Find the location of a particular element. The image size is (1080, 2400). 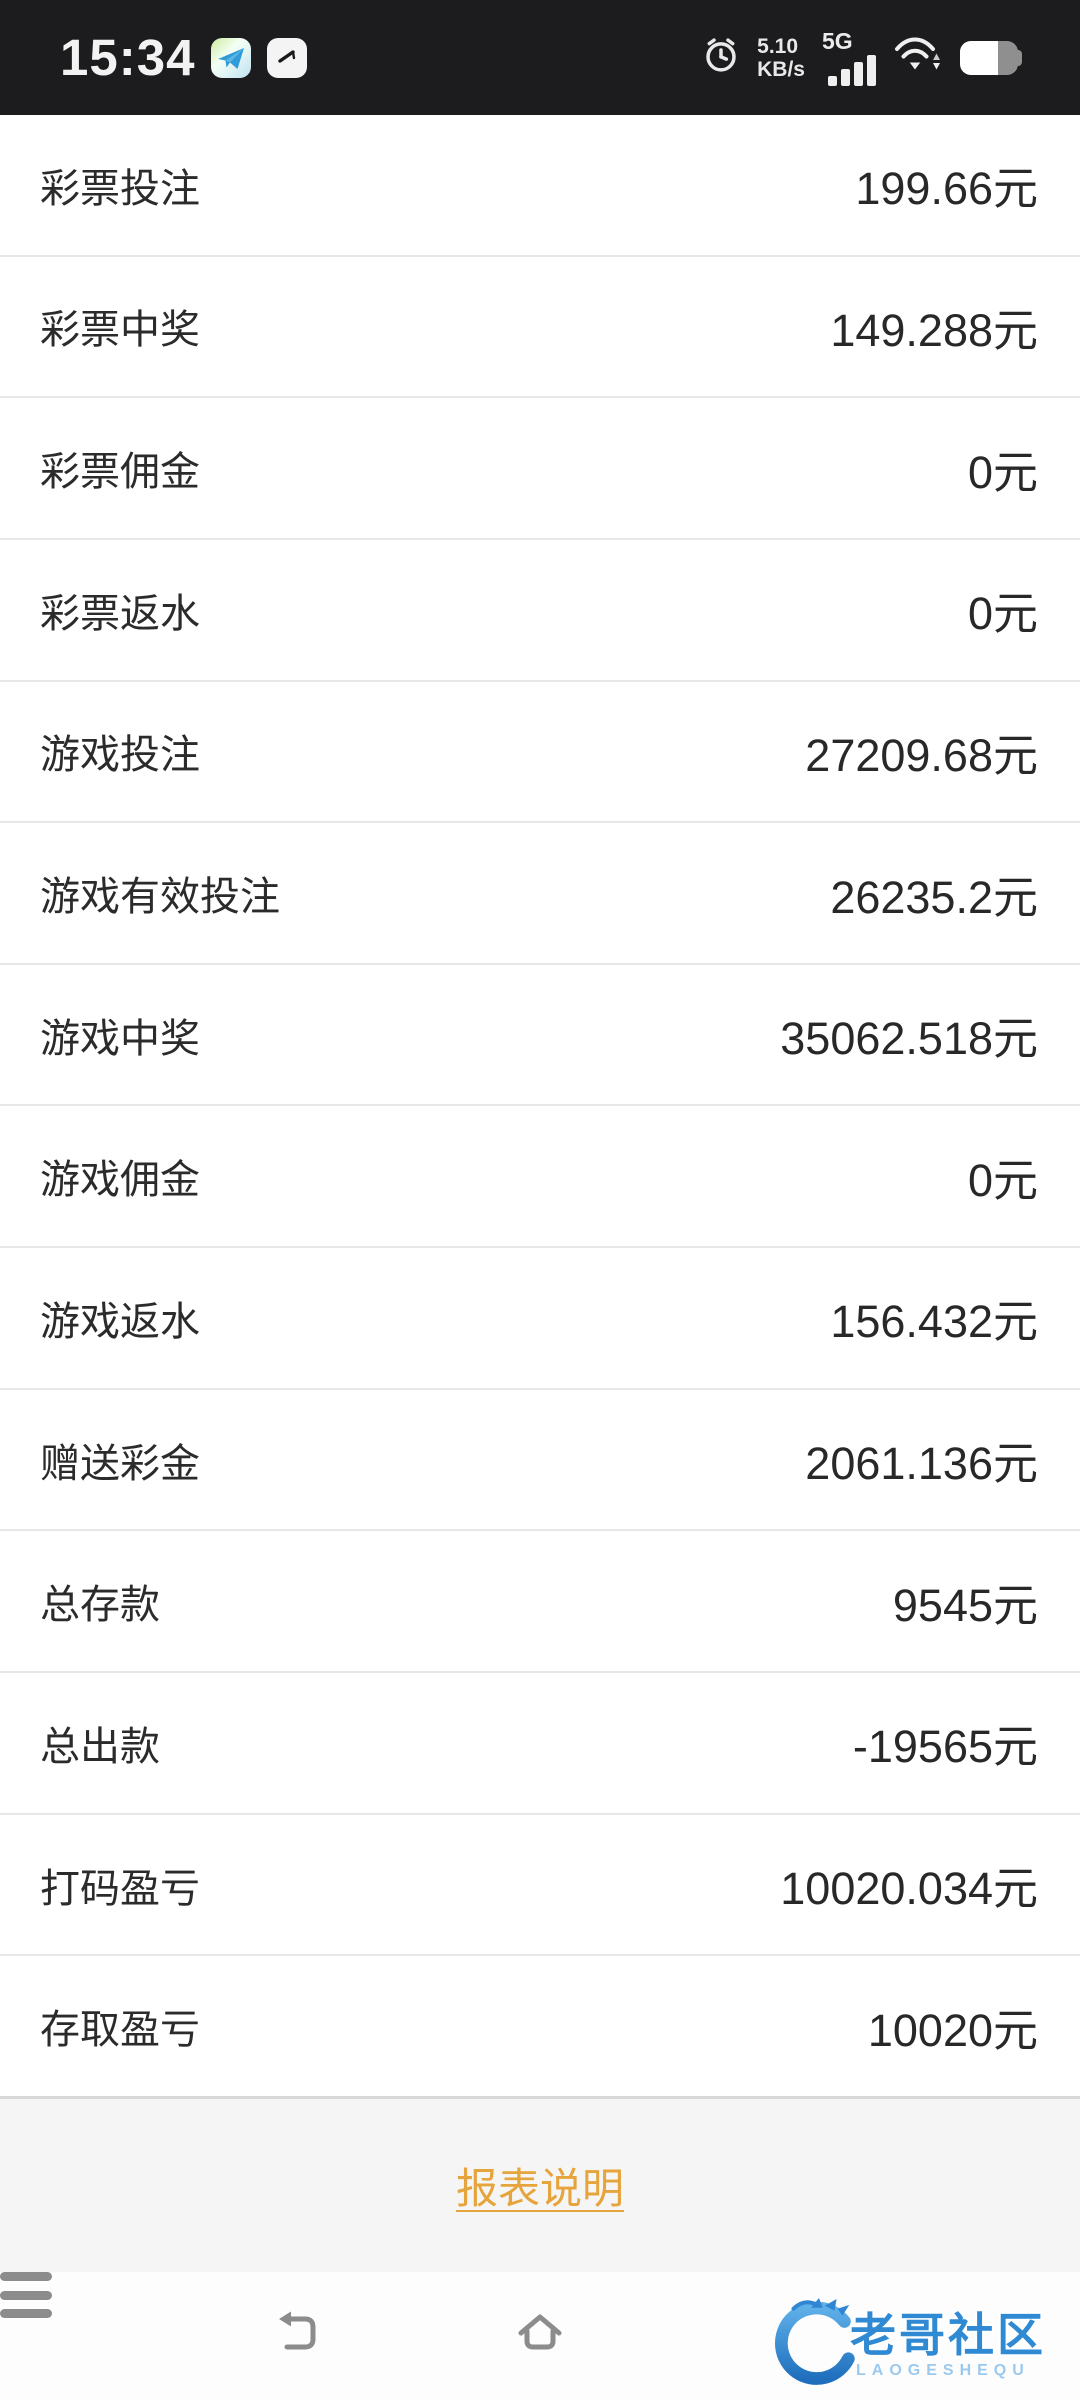

network-speed-value: 5.10 is located at coordinates (778, 46).